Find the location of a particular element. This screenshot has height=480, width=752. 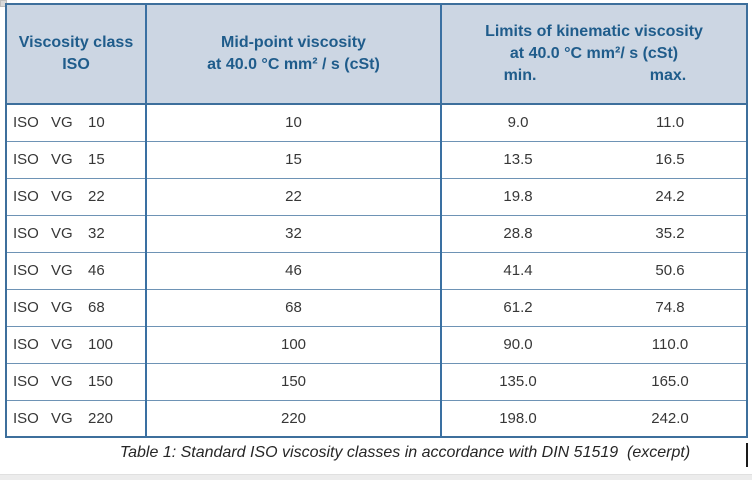

header-midpoint-line2: at 40.0 °C mm² / s (cSt) is located at coordinates (293, 64).